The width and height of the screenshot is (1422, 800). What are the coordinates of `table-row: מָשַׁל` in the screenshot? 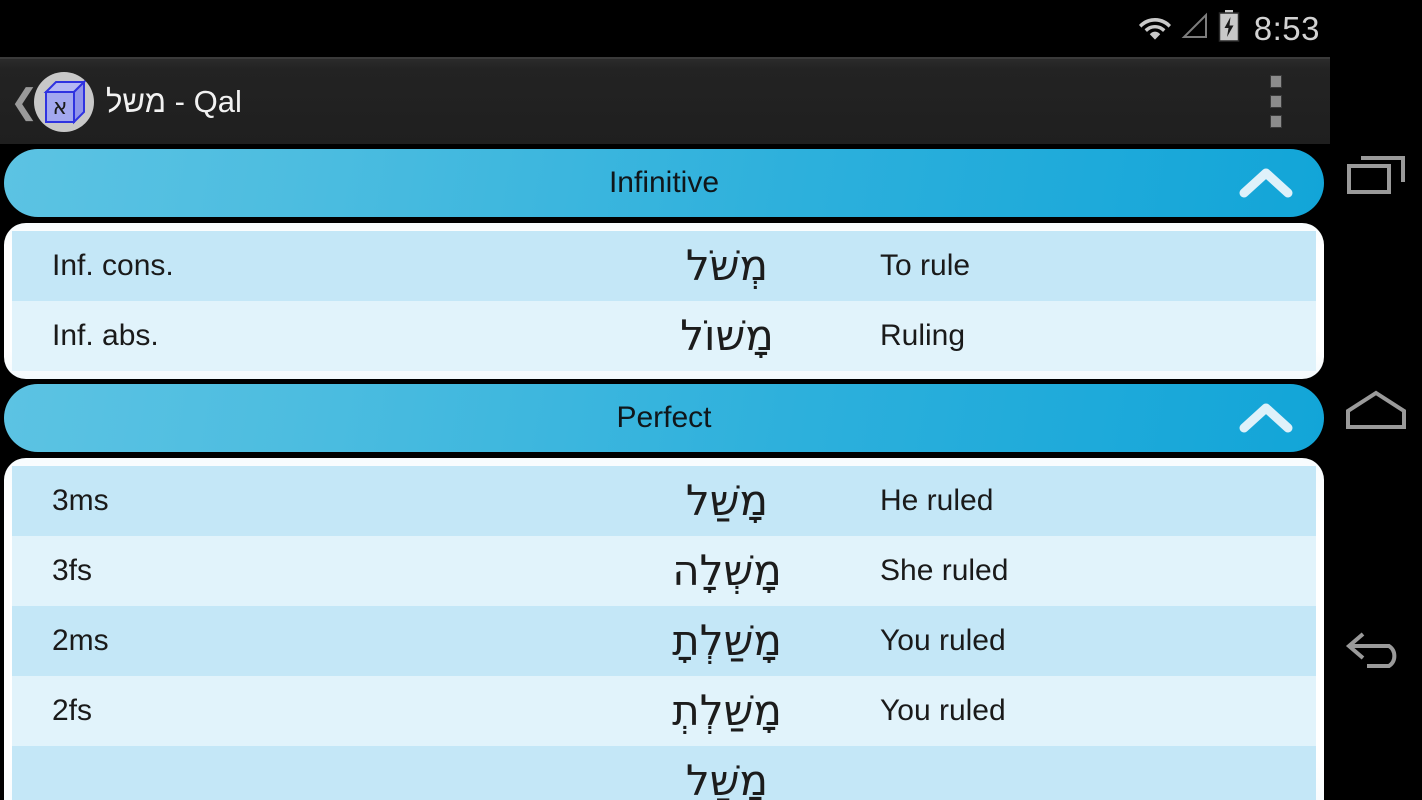 It's located at (664, 773).